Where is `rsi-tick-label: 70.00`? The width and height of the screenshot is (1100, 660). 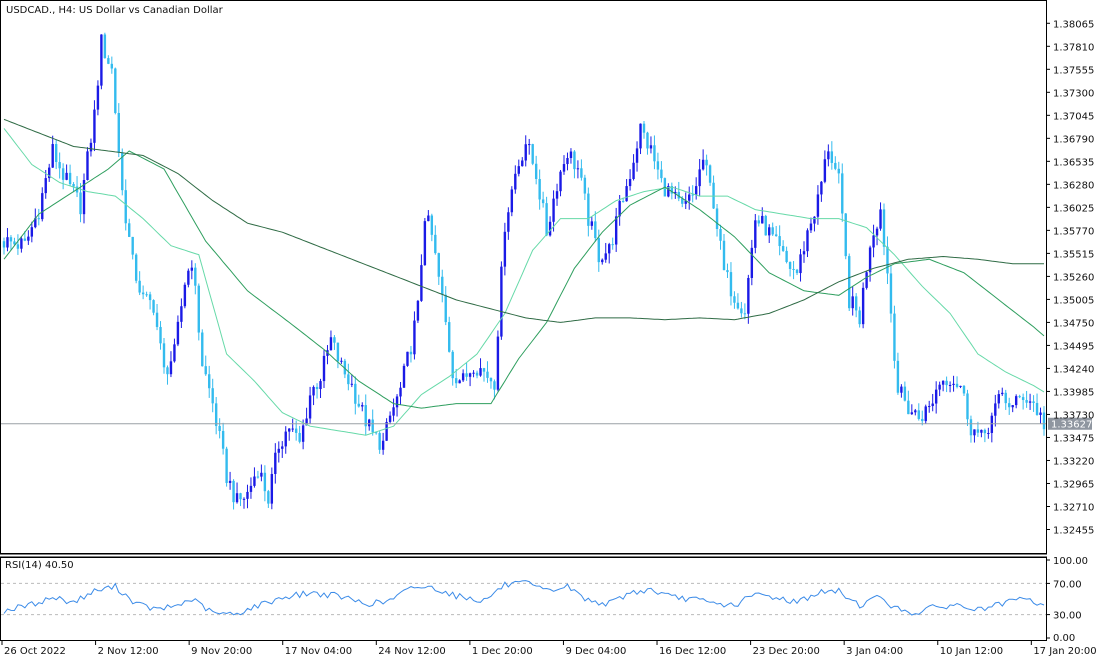
rsi-tick-label: 70.00 is located at coordinates (1067, 584).